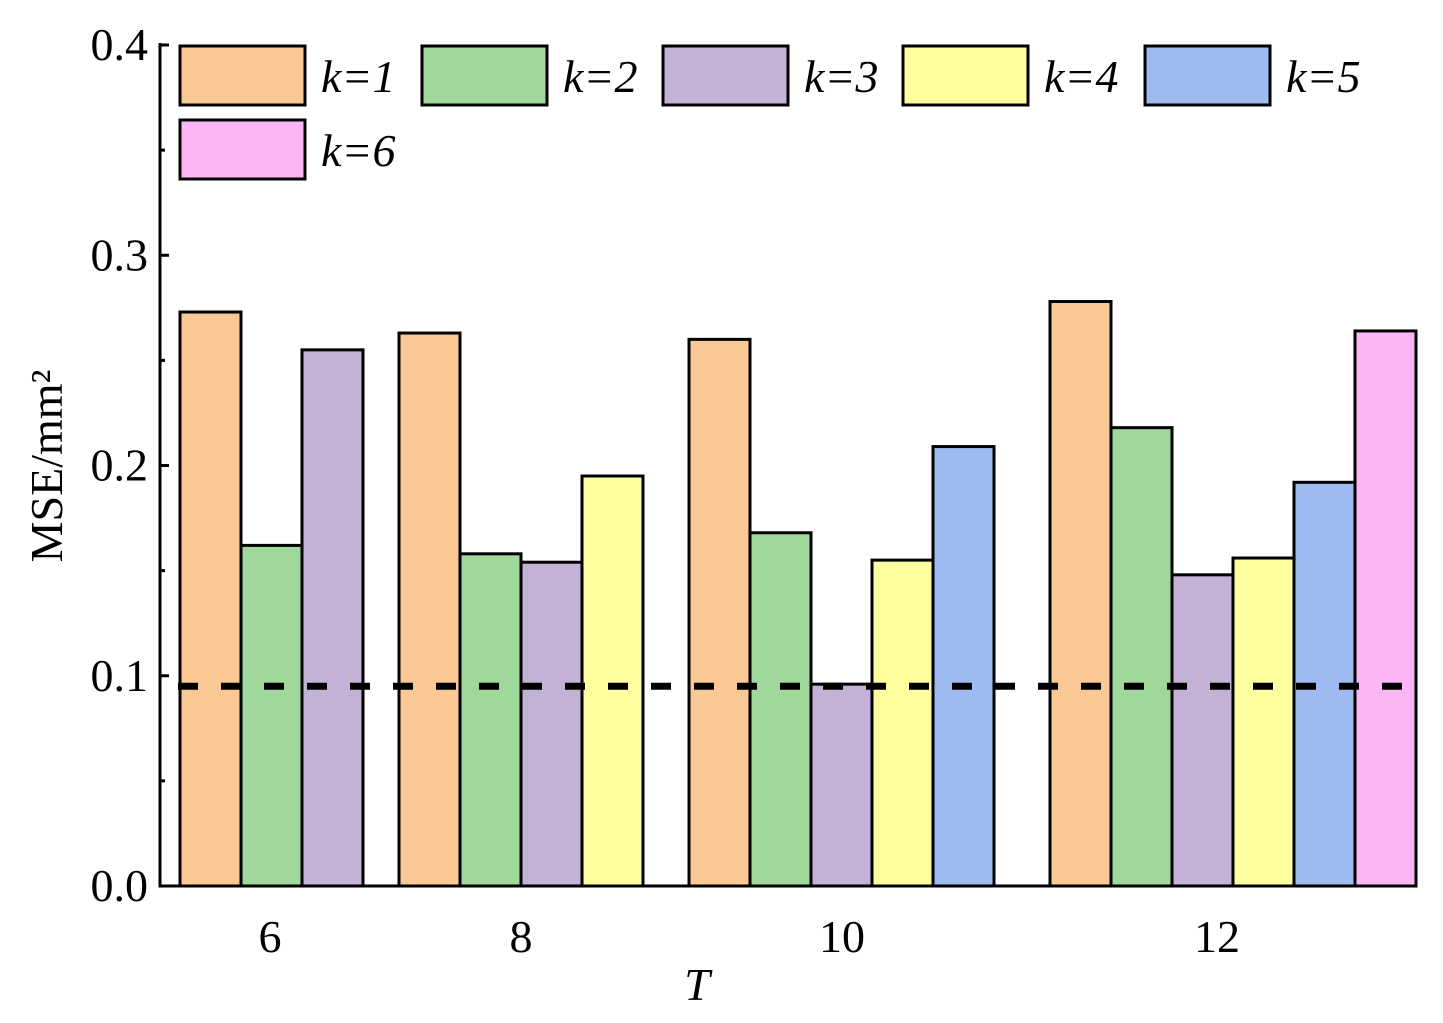 This screenshot has height=1023, width=1443. What do you see at coordinates (1080, 594) in the screenshot?
I see `bar-t12-k1` at bounding box center [1080, 594].